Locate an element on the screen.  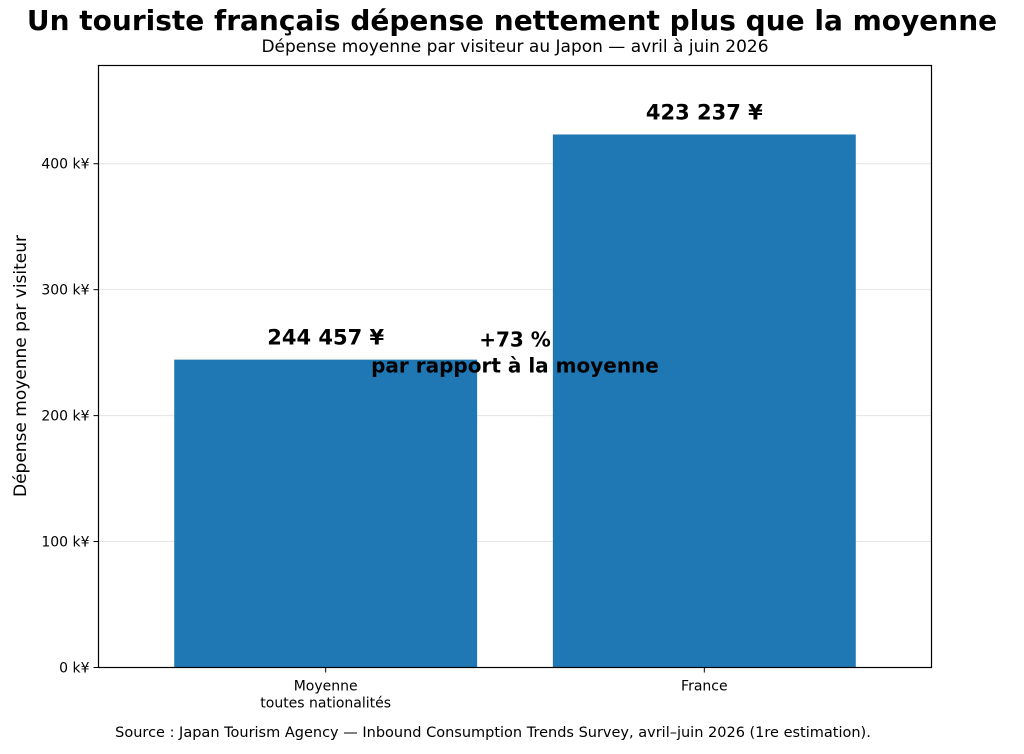
comparison-annotation: +73 % par rapport à la moyenne is located at coordinates (515, 353).